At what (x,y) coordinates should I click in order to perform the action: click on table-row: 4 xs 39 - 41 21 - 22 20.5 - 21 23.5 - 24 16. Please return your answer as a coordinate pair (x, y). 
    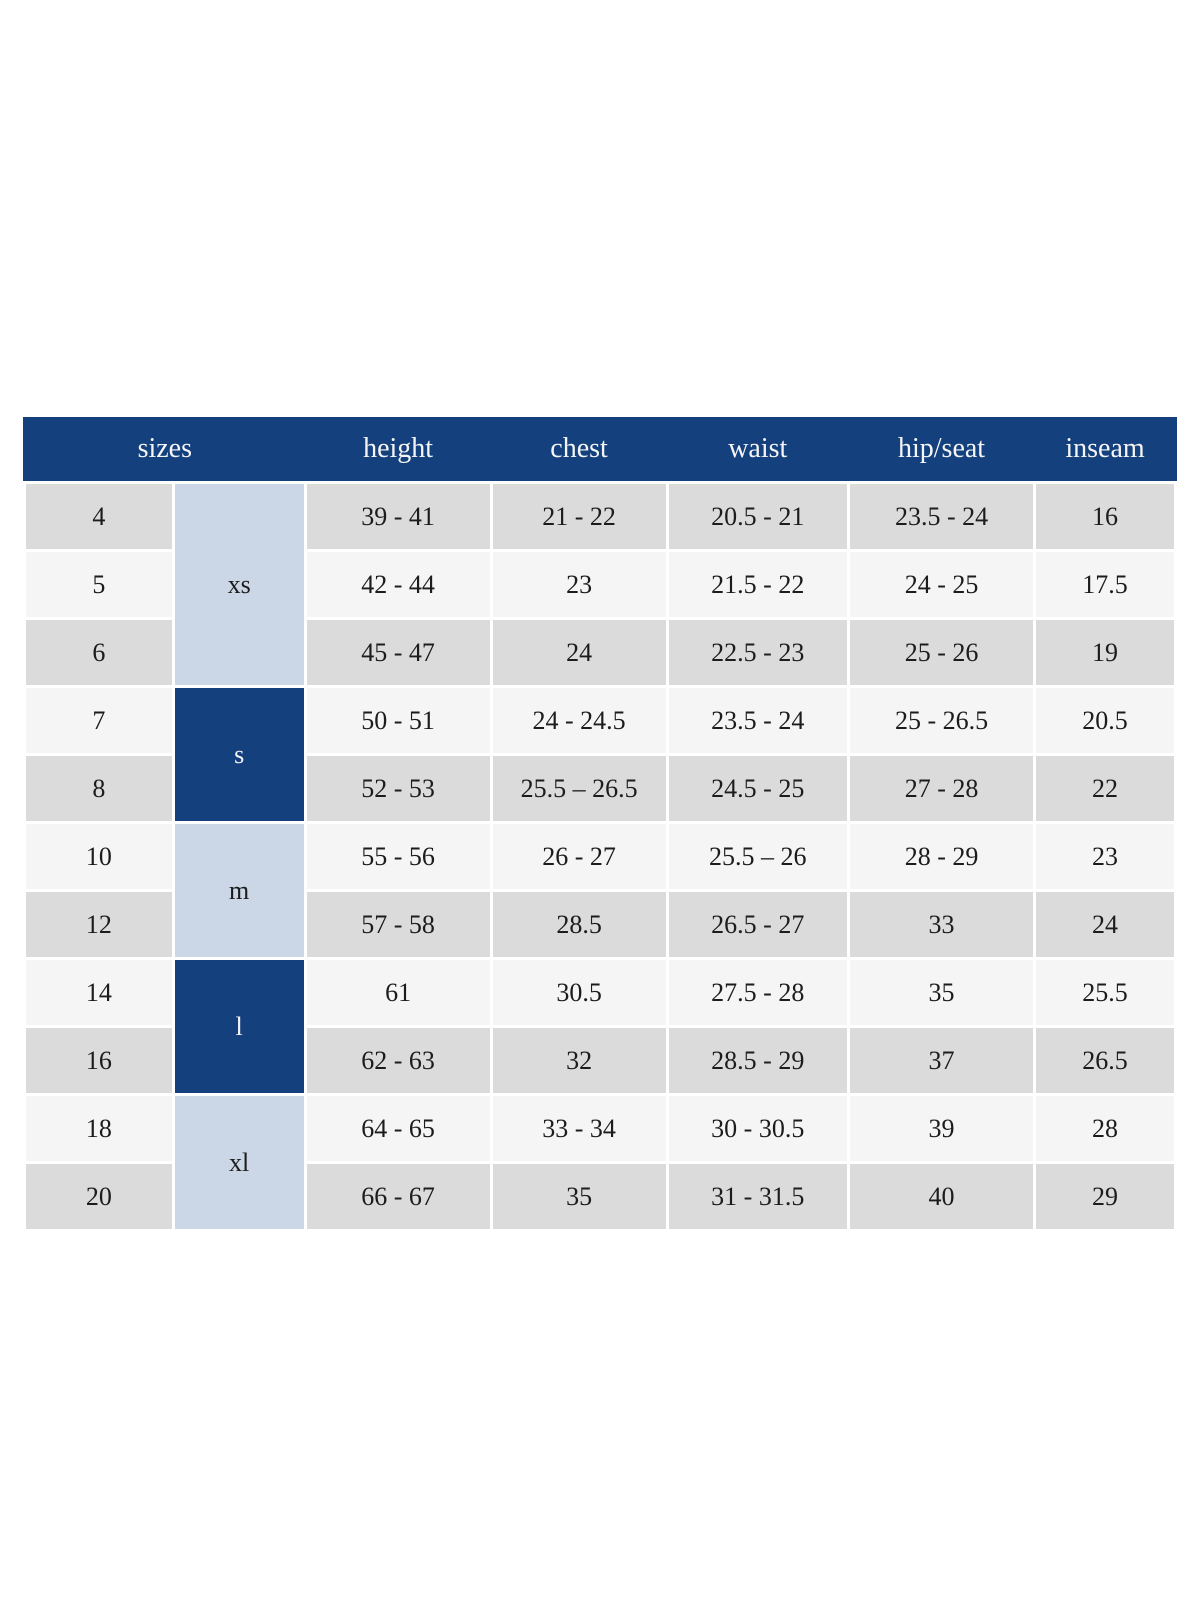
    Looking at the image, I should click on (600, 584).